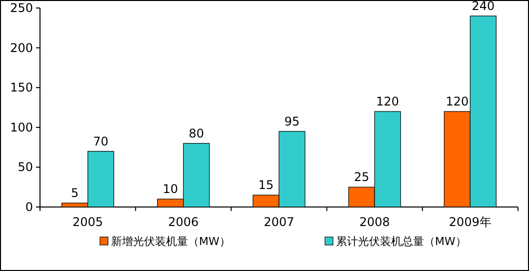  What do you see at coordinates (470, 222) in the screenshot?
I see `x-tick-label: 2009年` at bounding box center [470, 222].